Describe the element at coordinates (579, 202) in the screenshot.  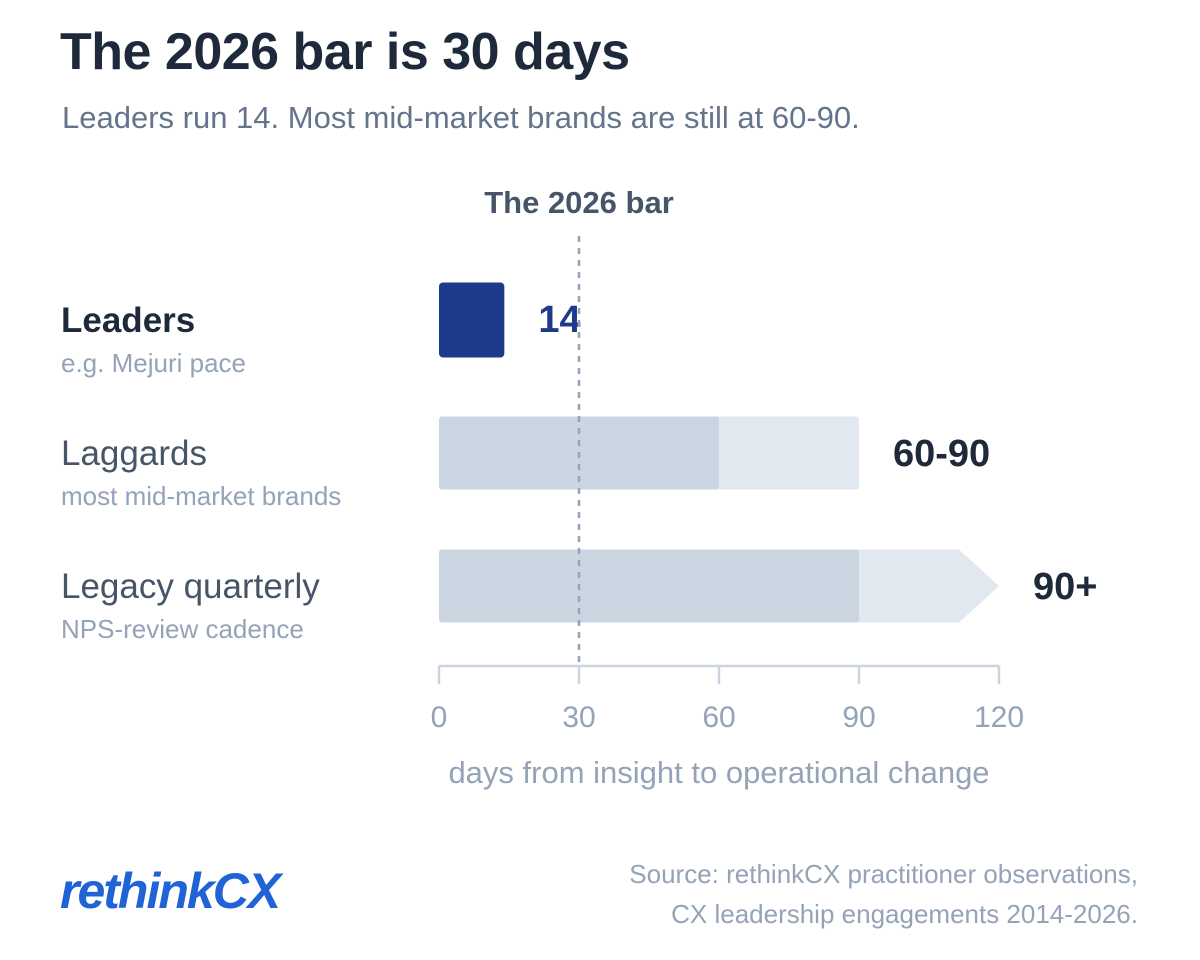
I see `reference-line-label: The 2026 bar` at that location.